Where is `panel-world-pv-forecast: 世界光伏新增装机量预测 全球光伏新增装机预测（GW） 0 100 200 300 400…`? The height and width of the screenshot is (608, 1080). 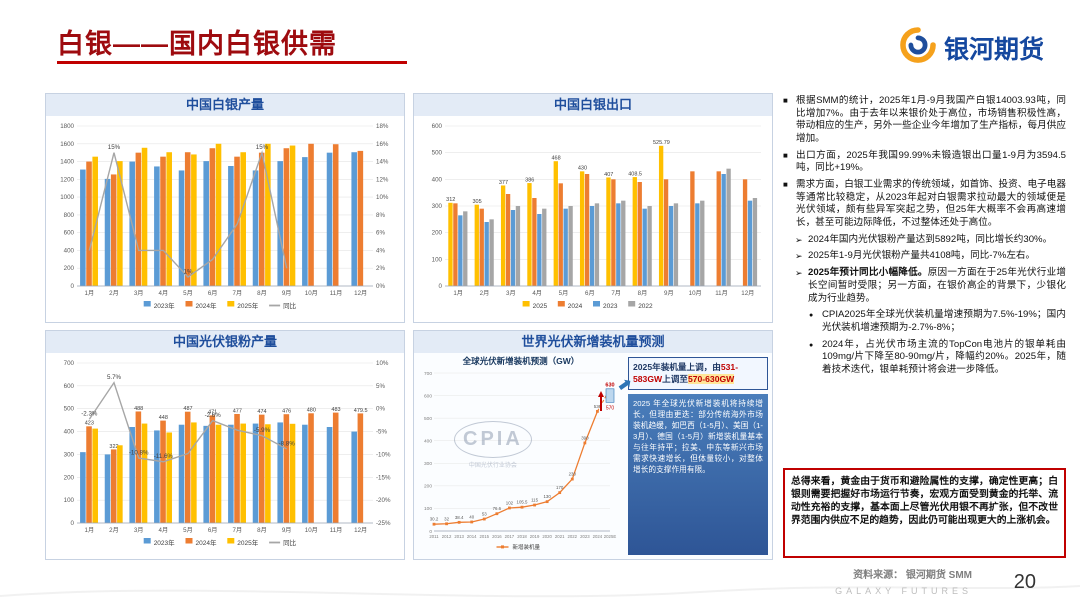
panel-world-pv-forecast: 世界光伏新增装机量预测 全球光伏新增装机预测（GW） 0 100 200 300 400… is located at coordinates (593, 445).